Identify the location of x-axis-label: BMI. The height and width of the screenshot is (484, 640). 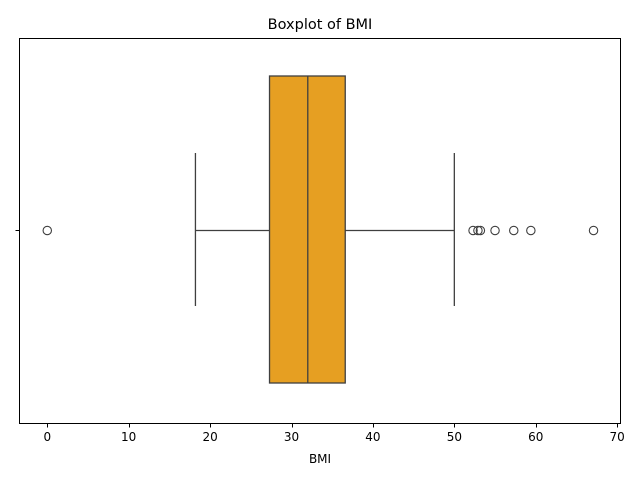
(320, 459).